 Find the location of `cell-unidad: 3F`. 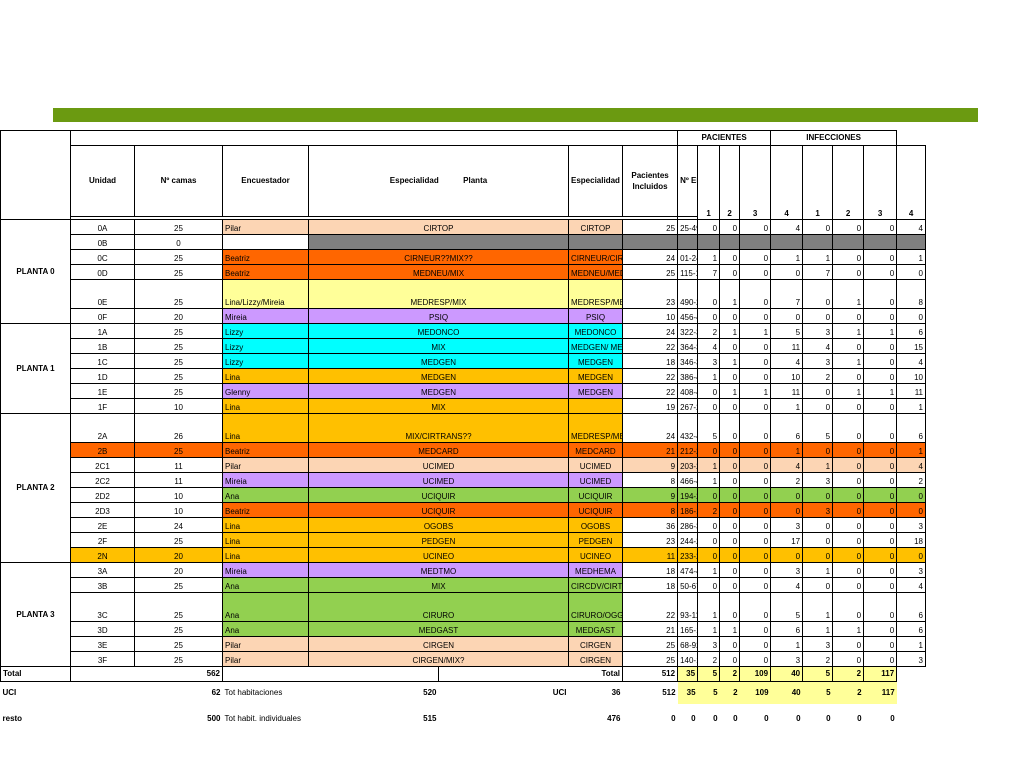

cell-unidad: 3F is located at coordinates (102, 659).